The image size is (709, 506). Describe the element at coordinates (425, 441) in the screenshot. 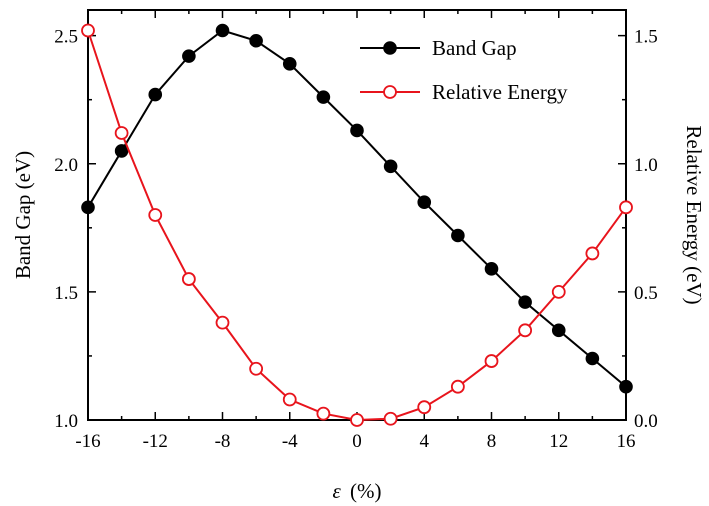

I see `x-tick-label: 4` at that location.